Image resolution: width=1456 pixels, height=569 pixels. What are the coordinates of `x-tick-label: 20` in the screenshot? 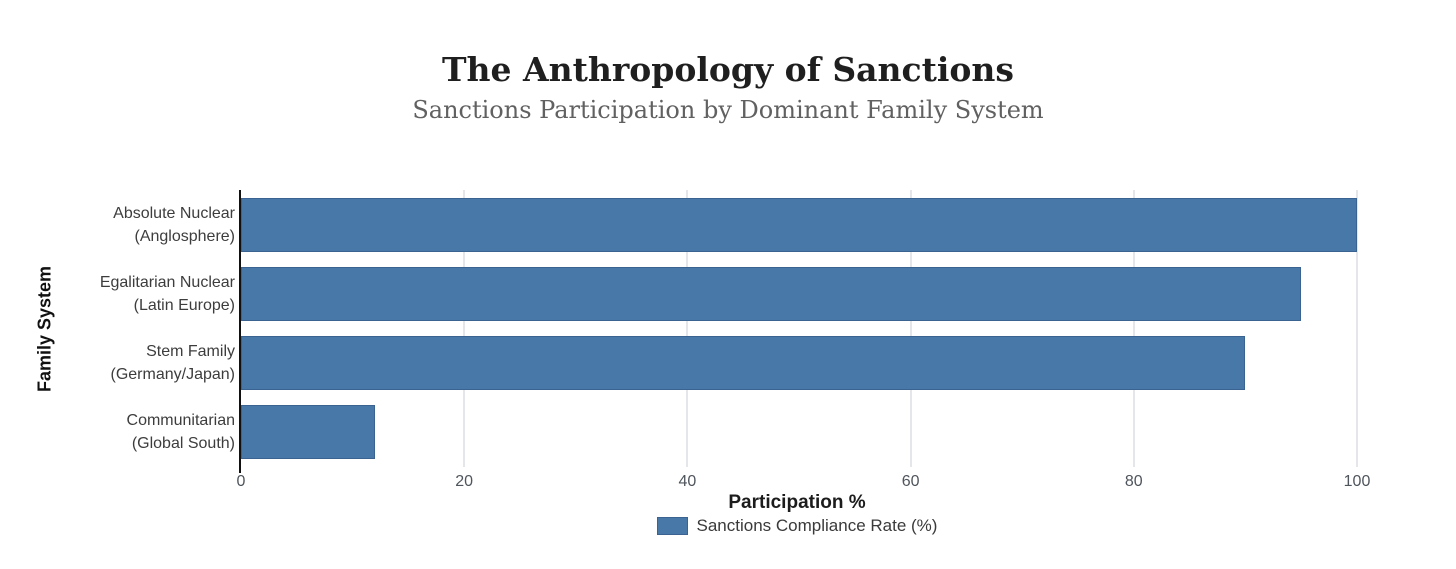 It's located at (464, 481).